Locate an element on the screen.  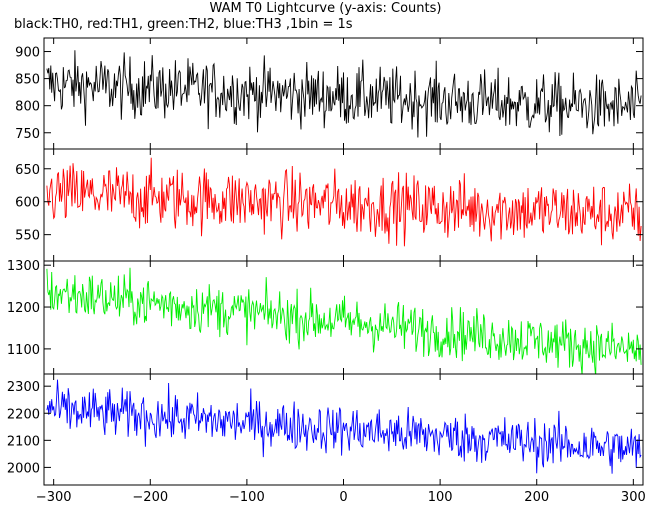
y-tick-label: 850 is located at coordinates (27, 80).